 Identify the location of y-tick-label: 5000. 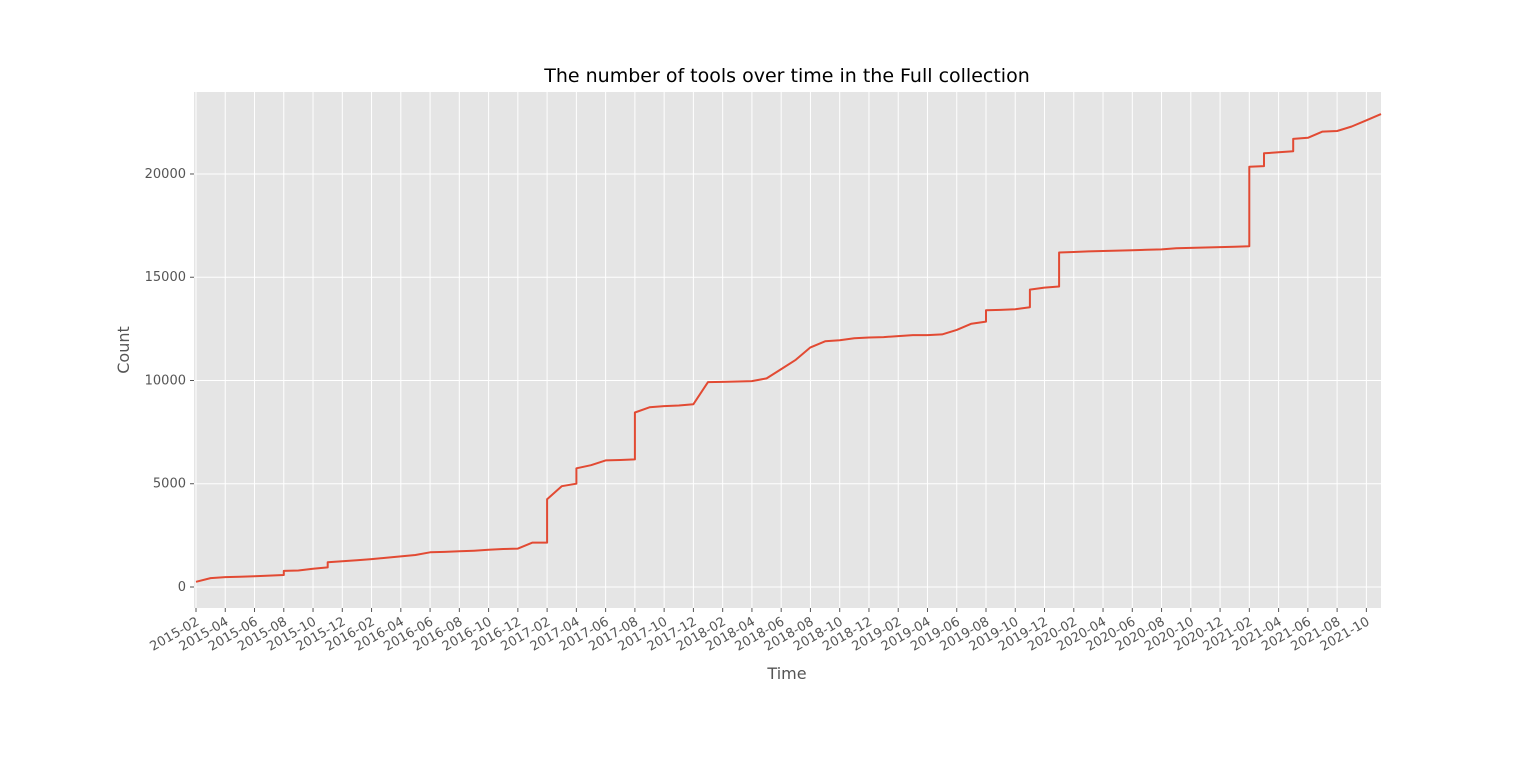
(169, 484).